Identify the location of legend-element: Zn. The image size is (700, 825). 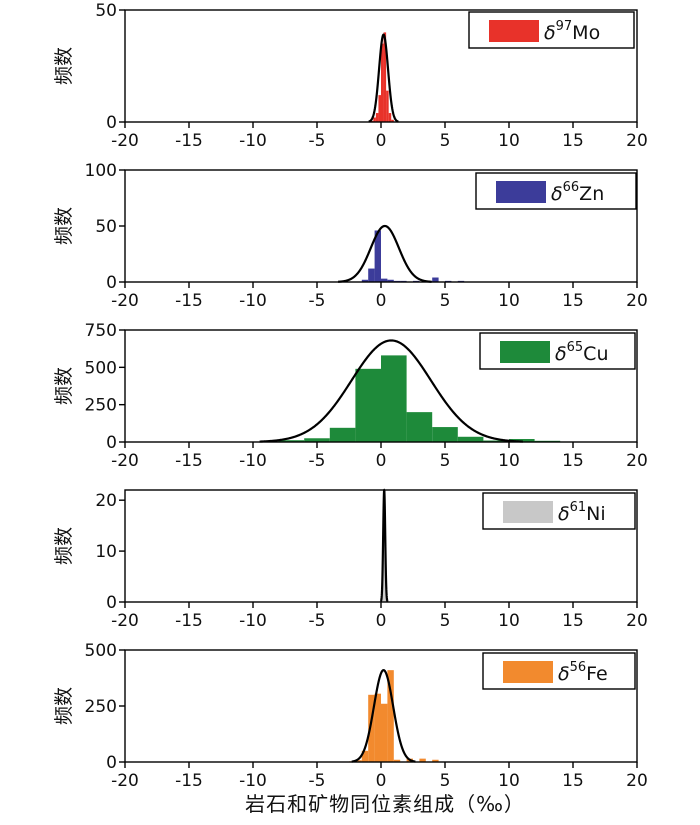
(591, 194).